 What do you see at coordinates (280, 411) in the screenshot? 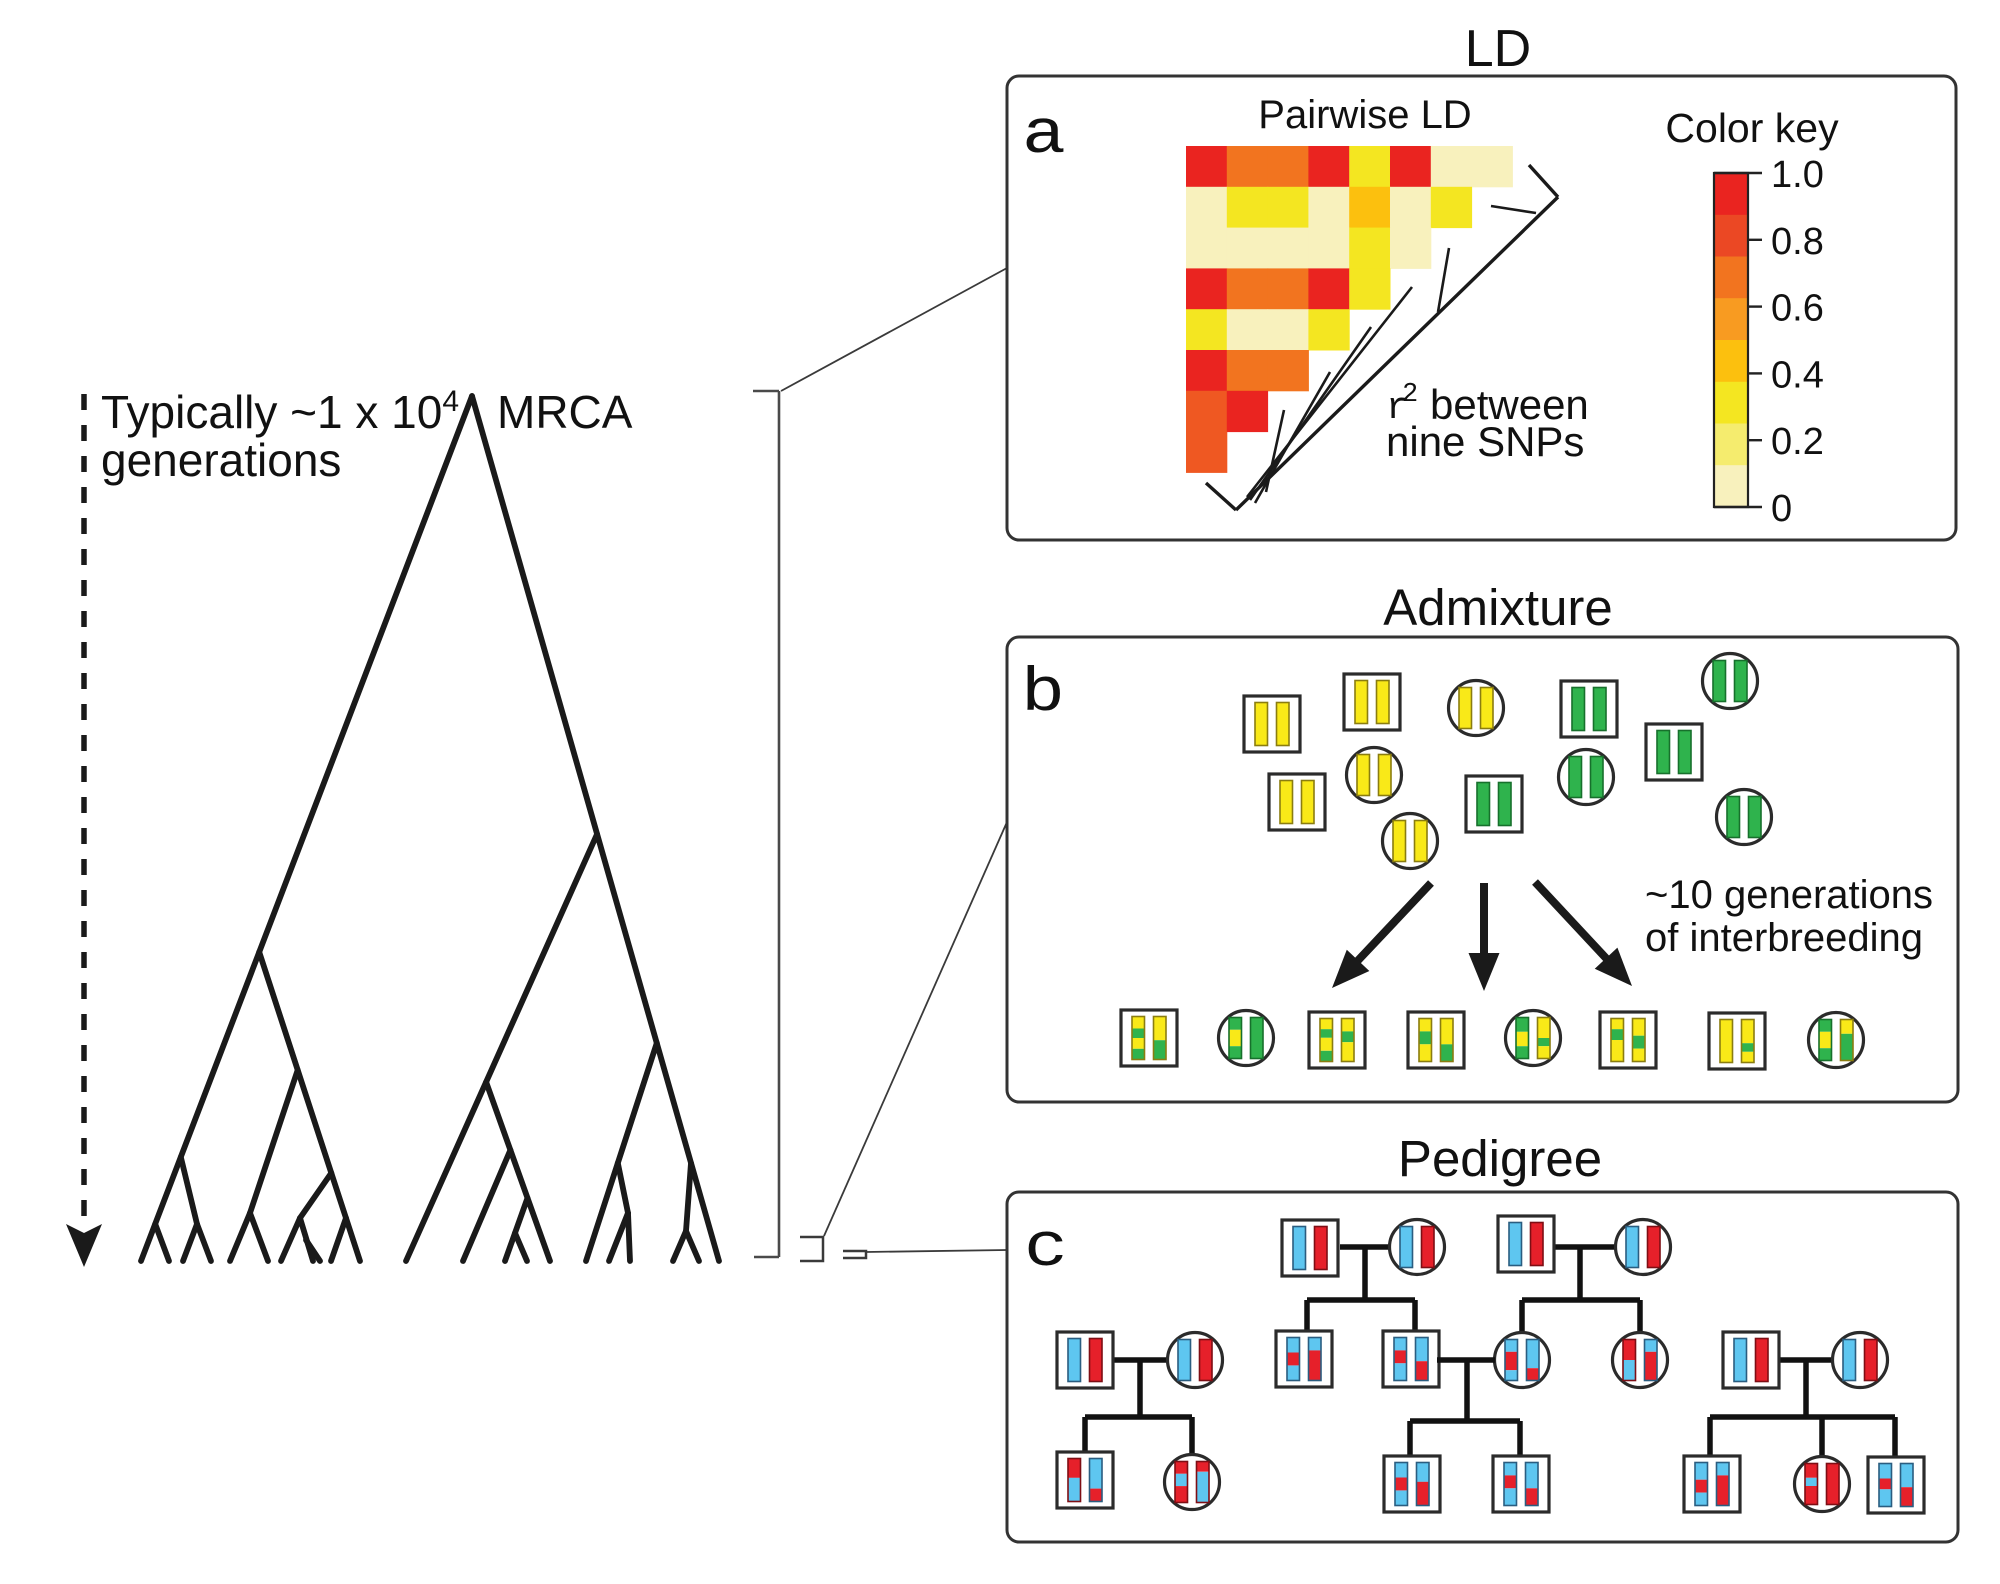
I see `svg-text: Typically ~1 x 104` at bounding box center [280, 411].